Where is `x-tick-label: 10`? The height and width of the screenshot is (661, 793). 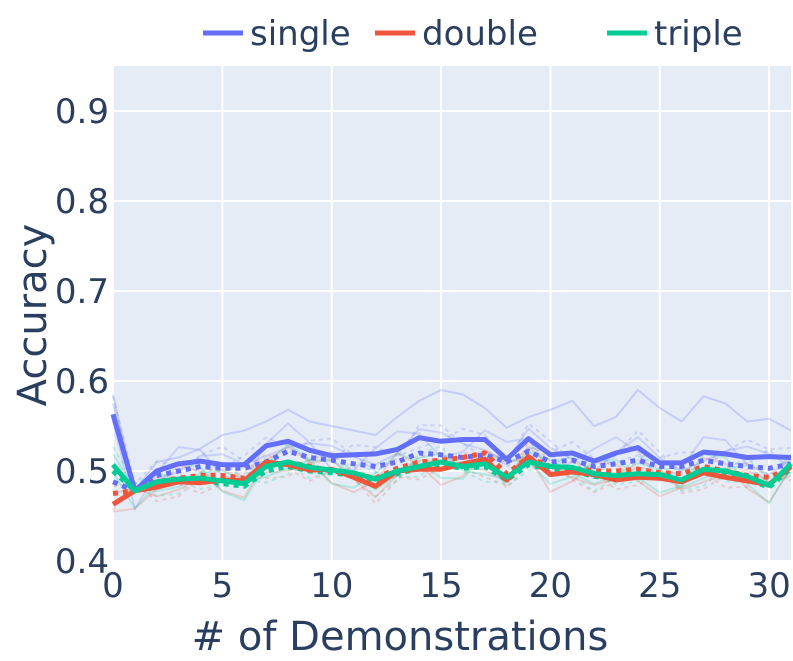 x-tick-label: 10 is located at coordinates (331, 586).